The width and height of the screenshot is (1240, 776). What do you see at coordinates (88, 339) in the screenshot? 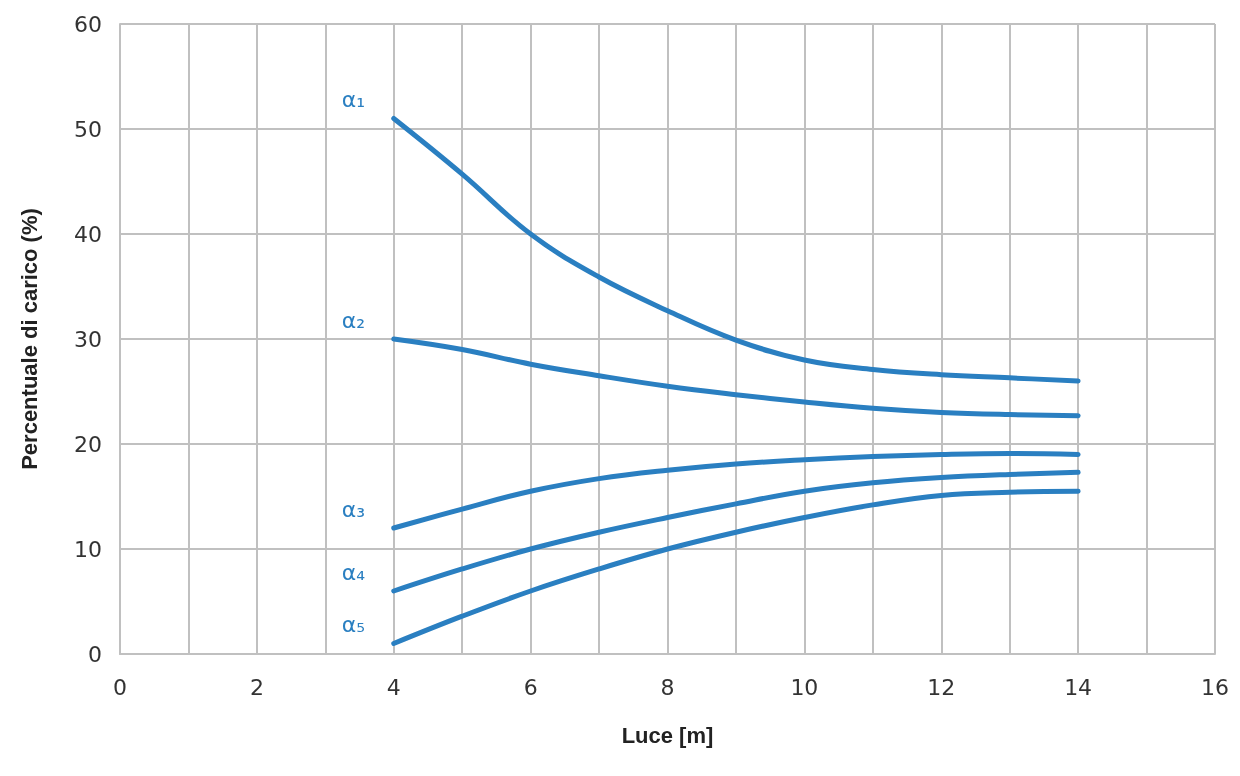
I see `y-tick-label: 30` at bounding box center [88, 339].